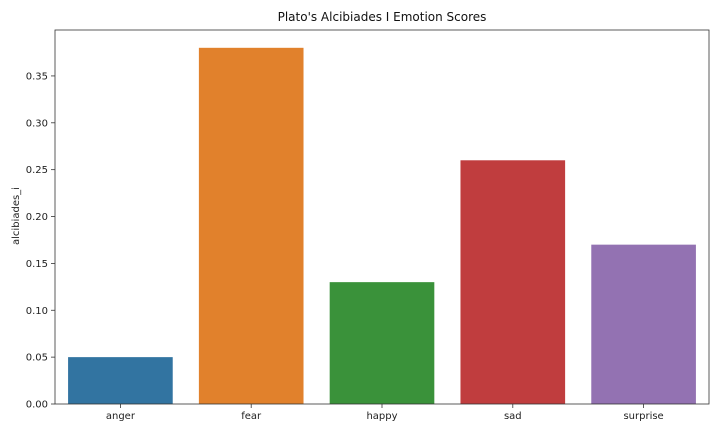  What do you see at coordinates (643, 324) in the screenshot?
I see `bar-surprise` at bounding box center [643, 324].